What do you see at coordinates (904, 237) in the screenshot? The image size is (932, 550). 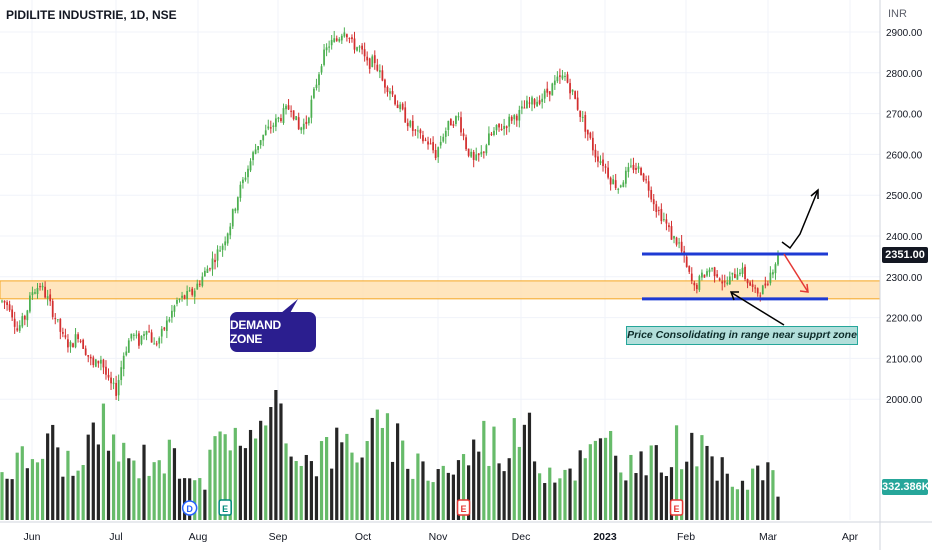 I see `price-tick-label: 2400.00` at bounding box center [904, 237].